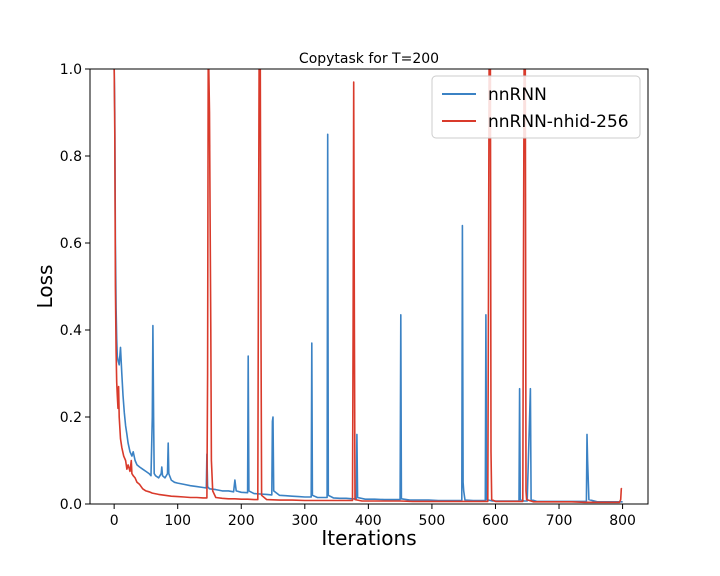 The height and width of the screenshot is (576, 720). I want to click on legend-label-0: nnRNN, so click(517, 95).